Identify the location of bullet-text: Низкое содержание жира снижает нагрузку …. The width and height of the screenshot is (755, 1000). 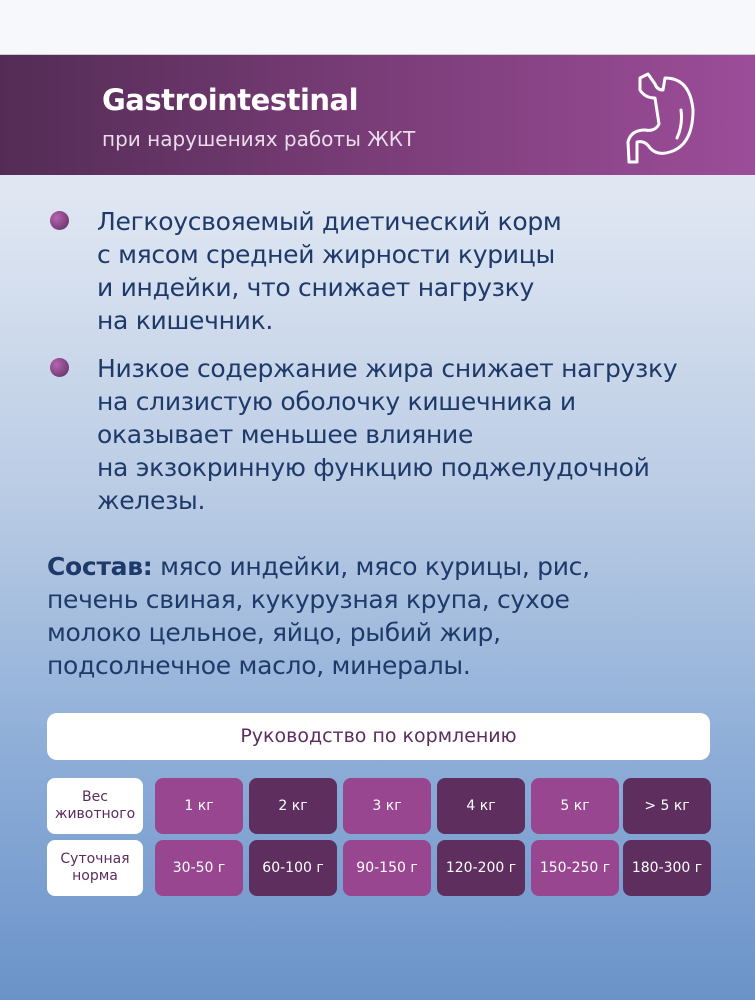
(387, 434).